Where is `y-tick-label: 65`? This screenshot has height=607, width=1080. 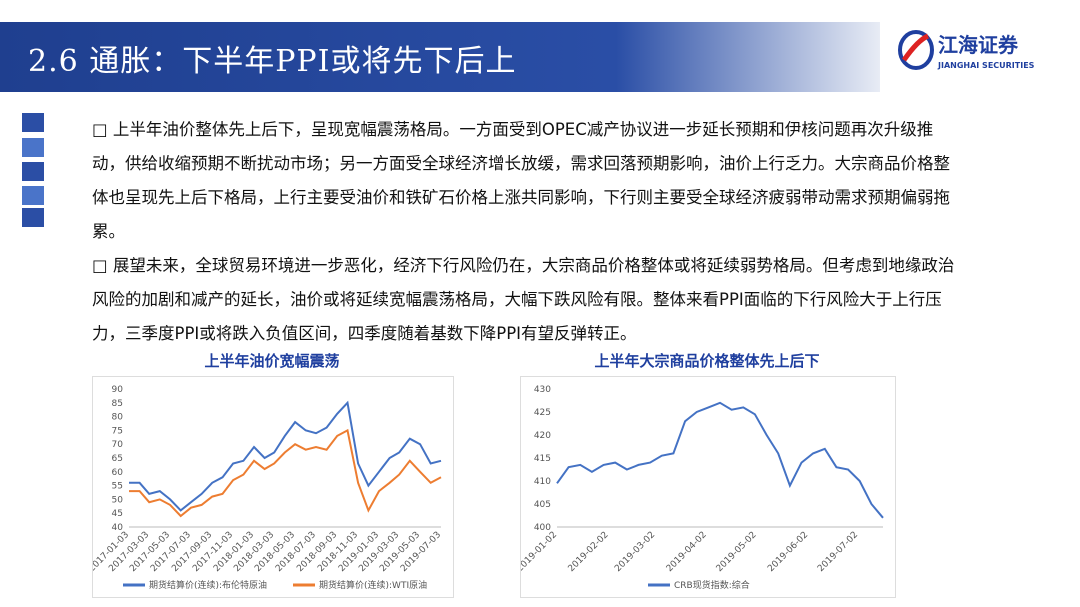 y-tick-label: 65 is located at coordinates (117, 459).